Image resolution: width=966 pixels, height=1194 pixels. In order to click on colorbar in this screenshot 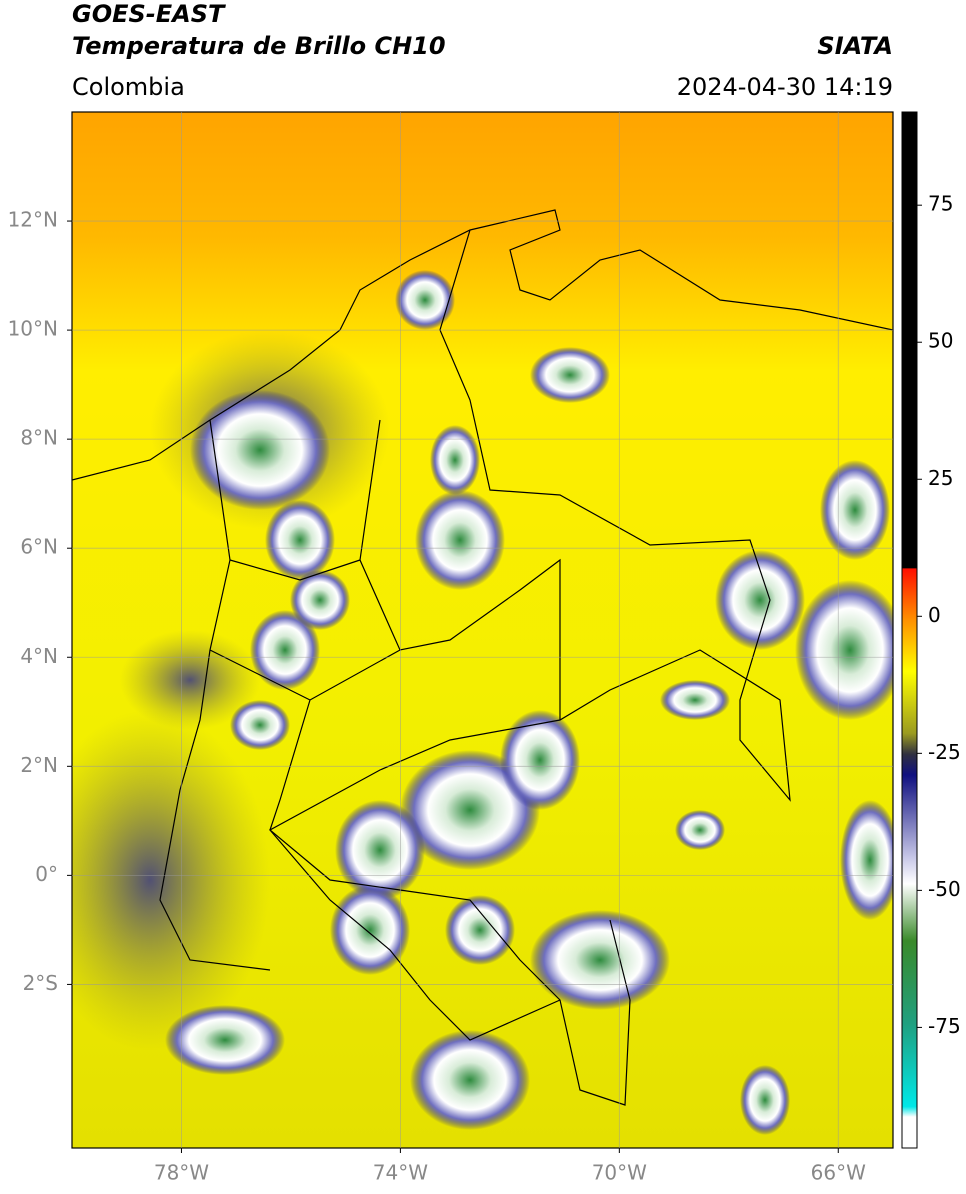, I will do `click(909, 630)`.